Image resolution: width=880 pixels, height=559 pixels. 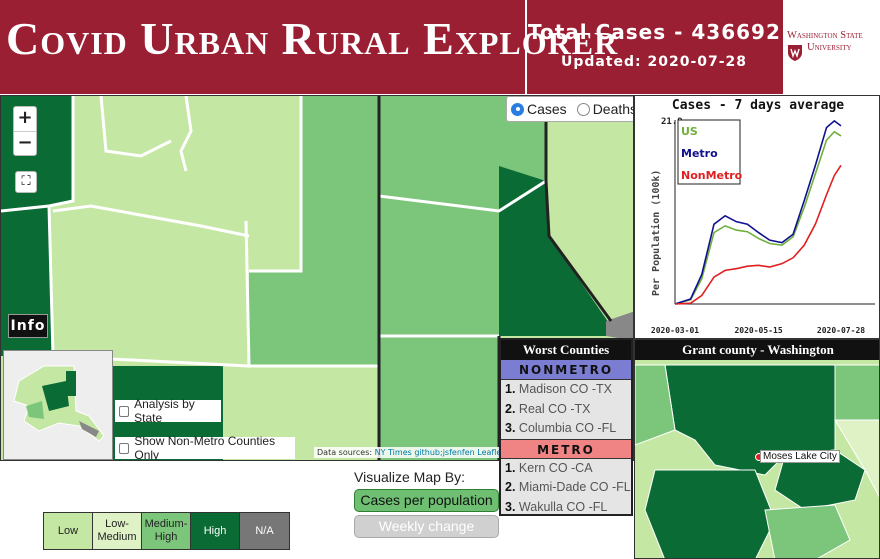 I want to click on nonmetro-only-checkbox: Show Non-Metro Counties Only, so click(x=205, y=447).